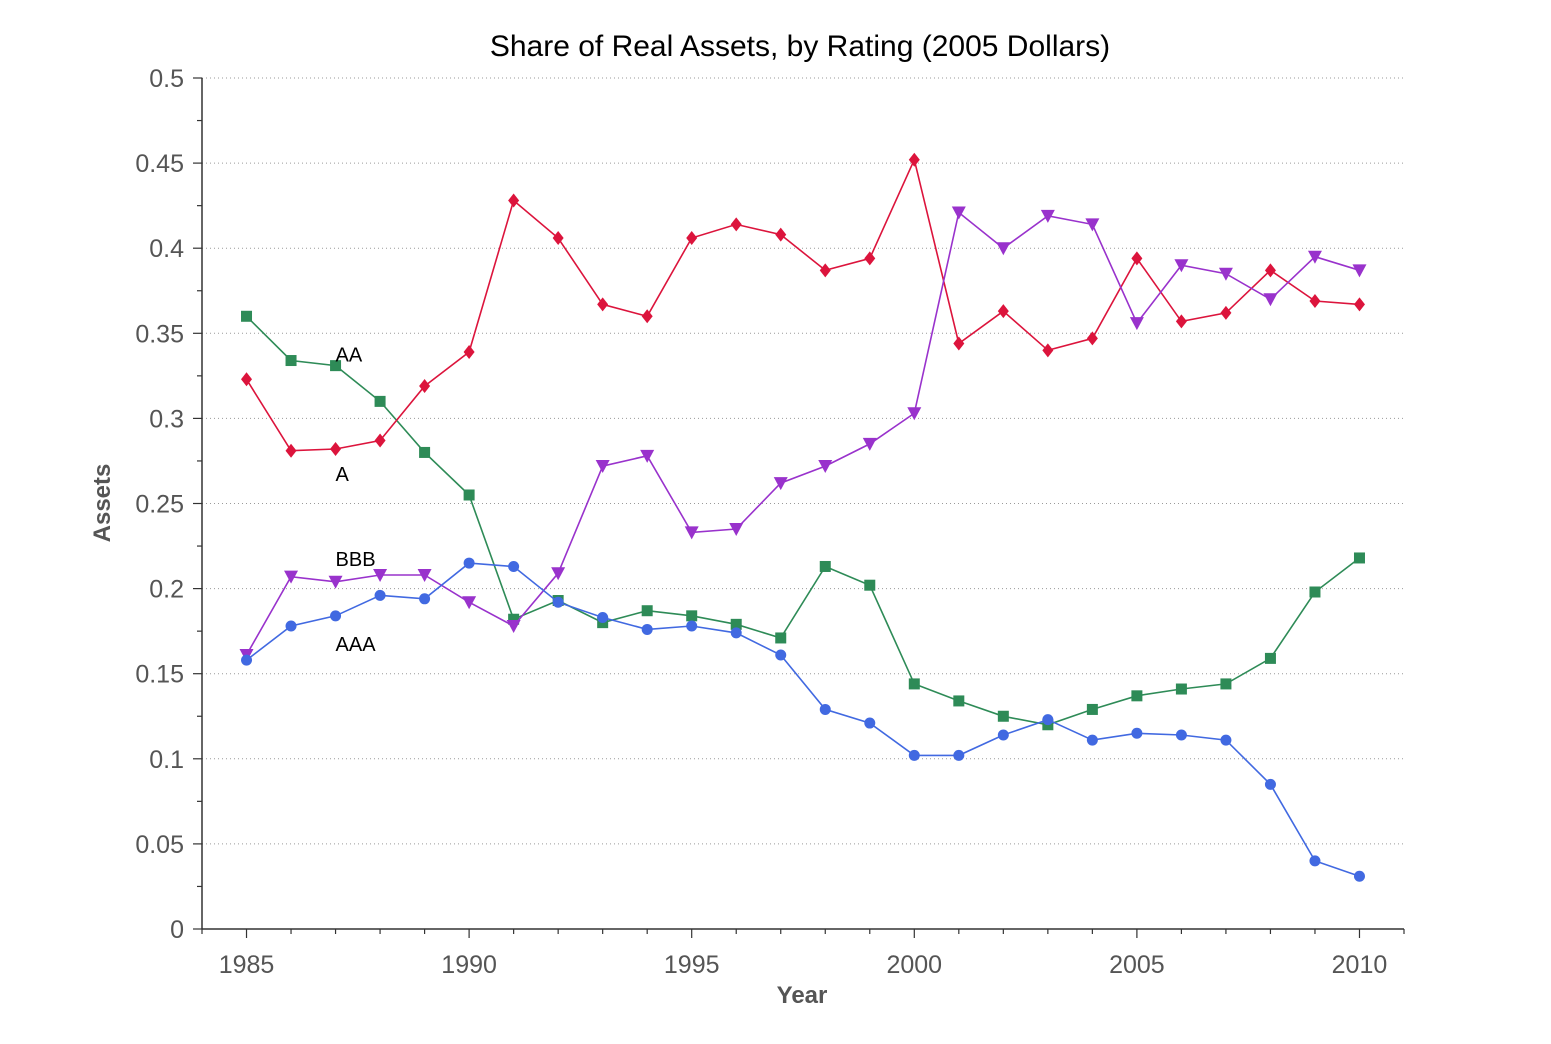  What do you see at coordinates (1360, 965) in the screenshot?
I see `x-tick-label: 2010` at bounding box center [1360, 965].